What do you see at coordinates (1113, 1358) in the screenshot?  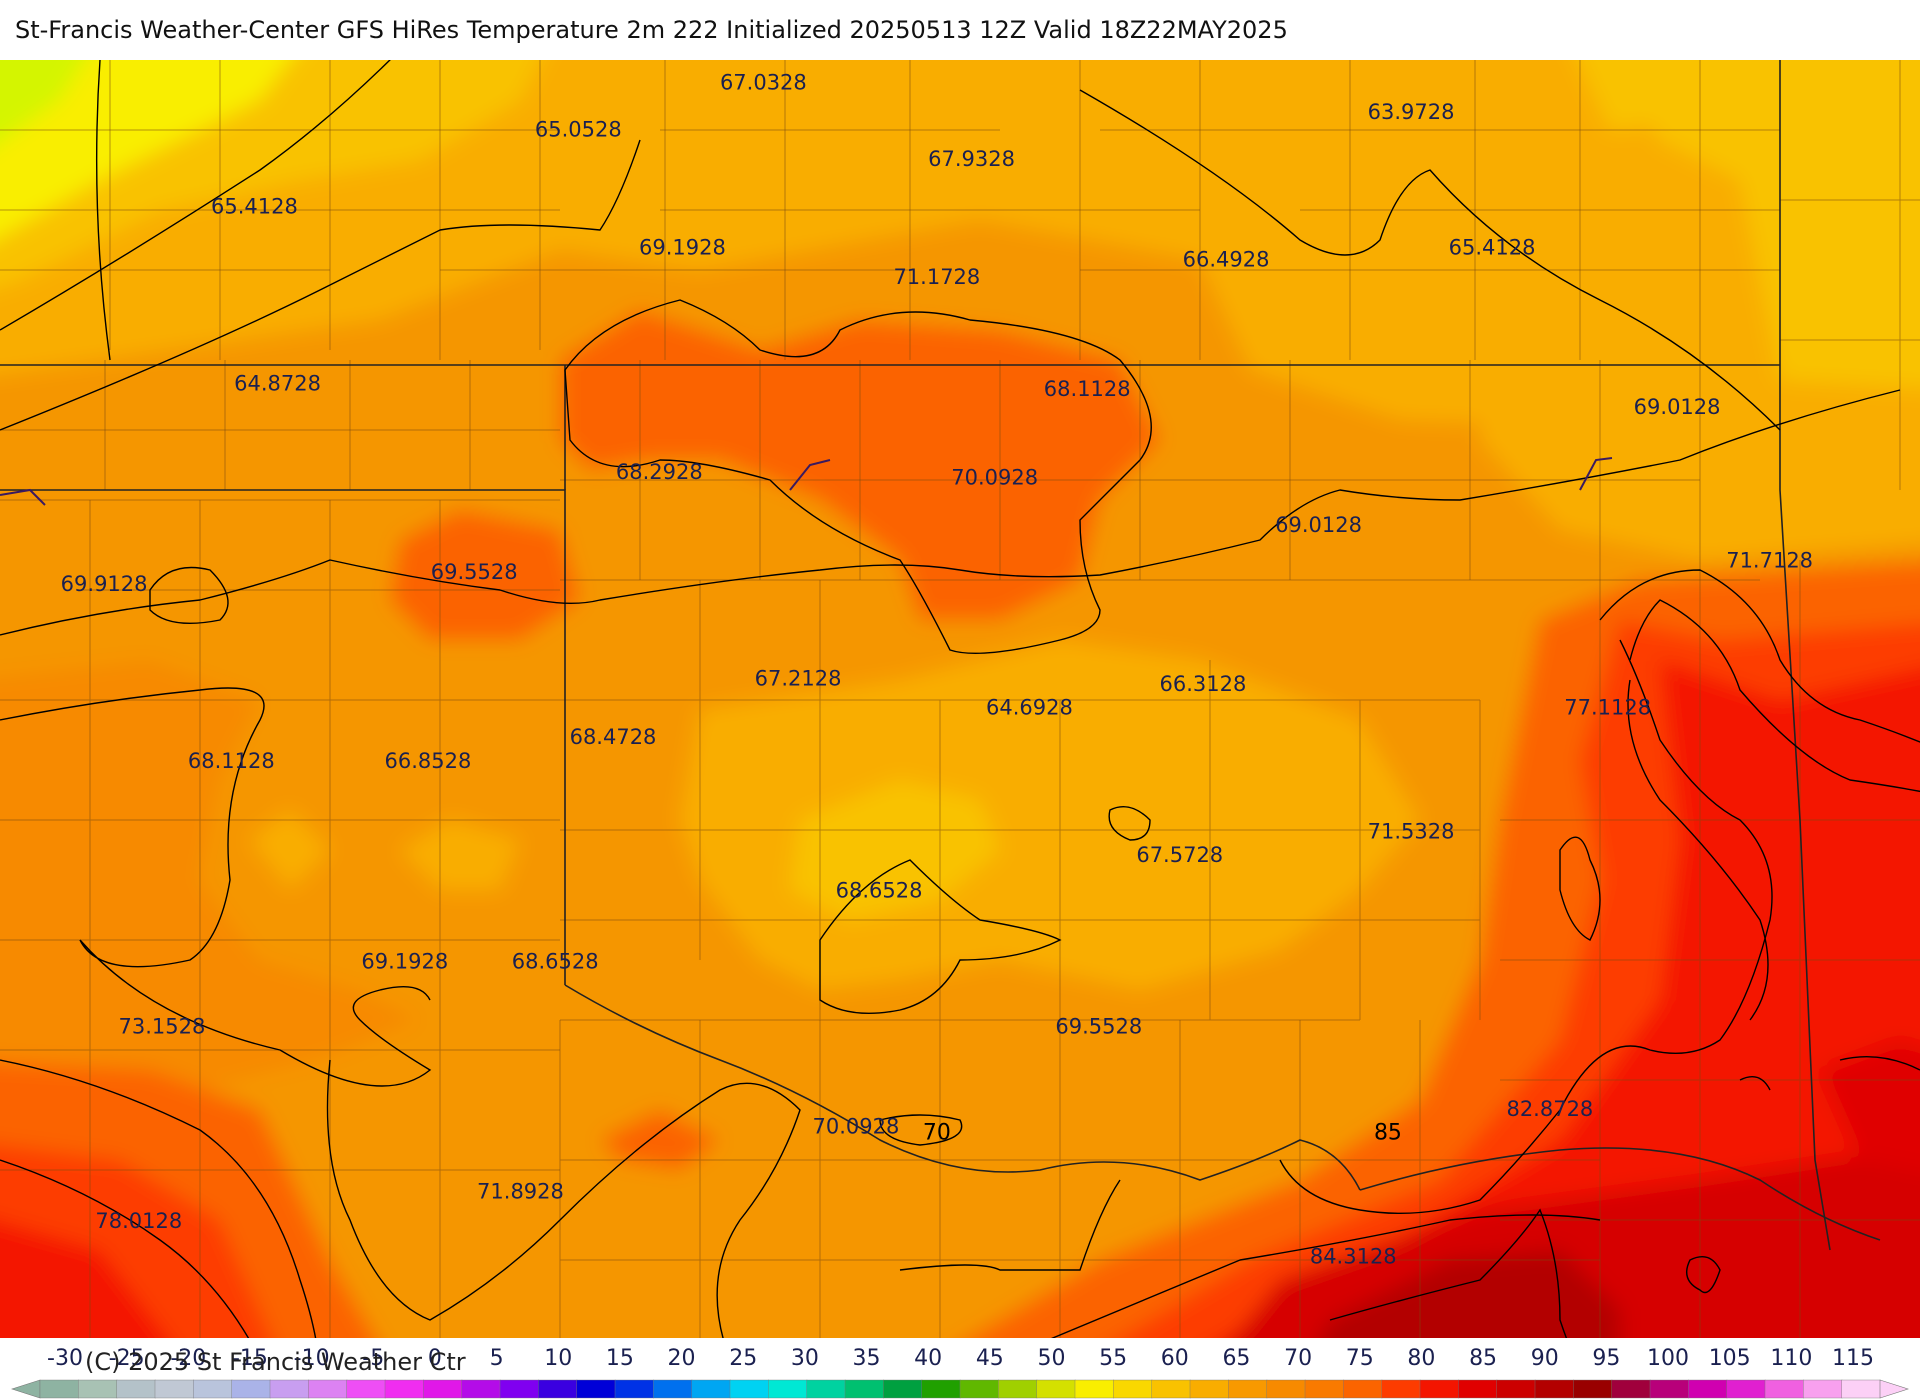 I see `colorbar-tick-label: 55` at bounding box center [1113, 1358].